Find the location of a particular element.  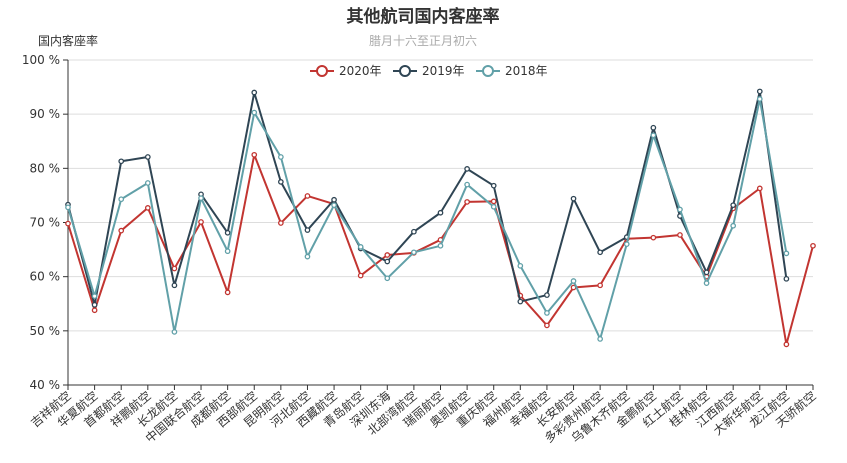

y-tick-label: 70 % is located at coordinates (45, 223).